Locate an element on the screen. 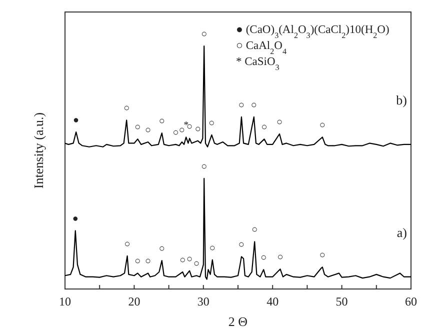 The height and width of the screenshot is (334, 426). annotation: ○ CaAl$_{2}$O$_{4}$ is located at coordinates (261, 48).